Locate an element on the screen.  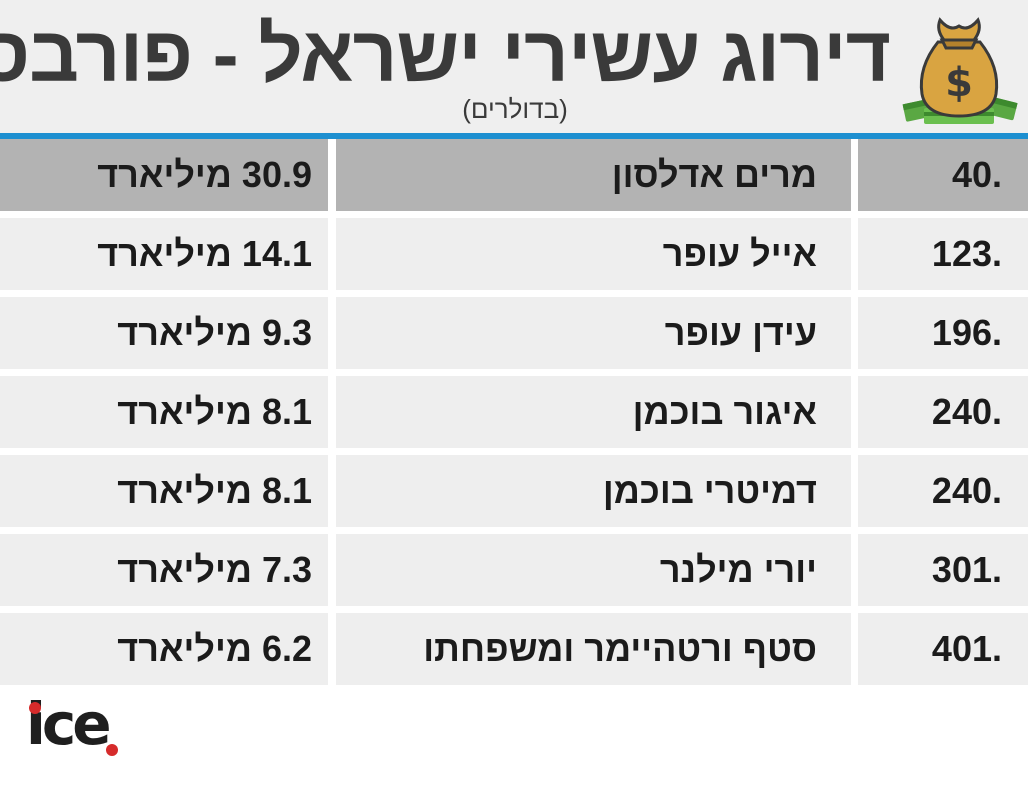
rank-cell: 301. is located at coordinates (943, 570).